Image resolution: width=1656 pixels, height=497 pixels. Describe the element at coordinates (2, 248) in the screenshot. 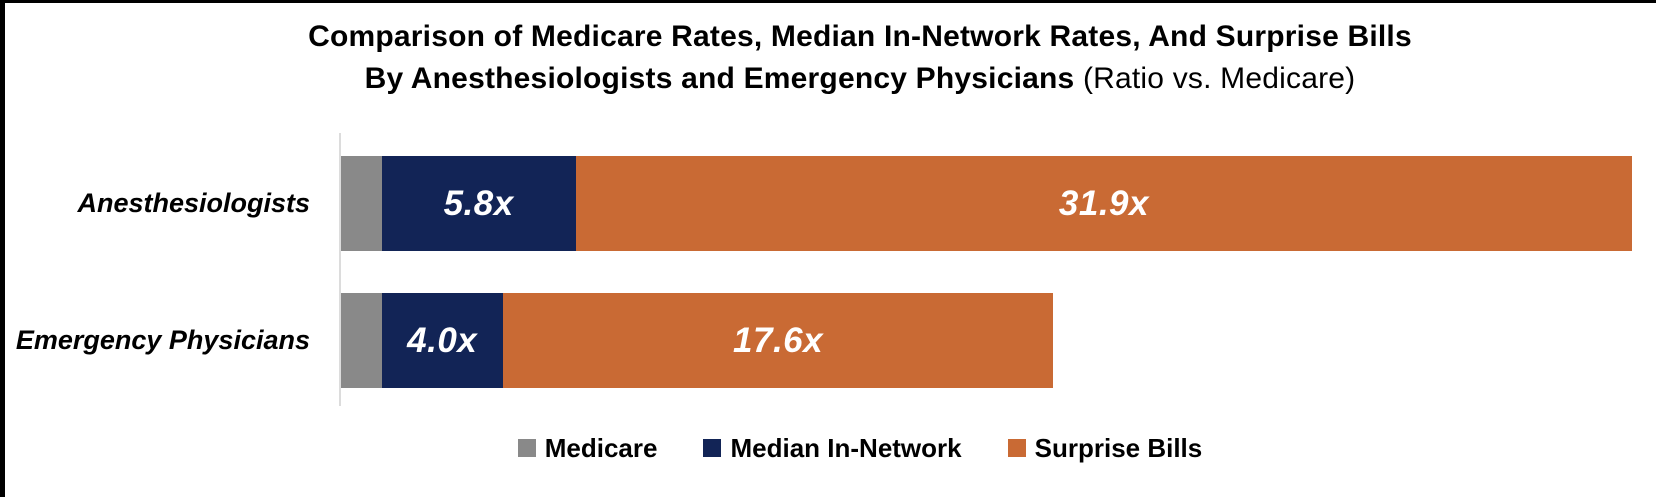

I see `frame-border-left` at that location.